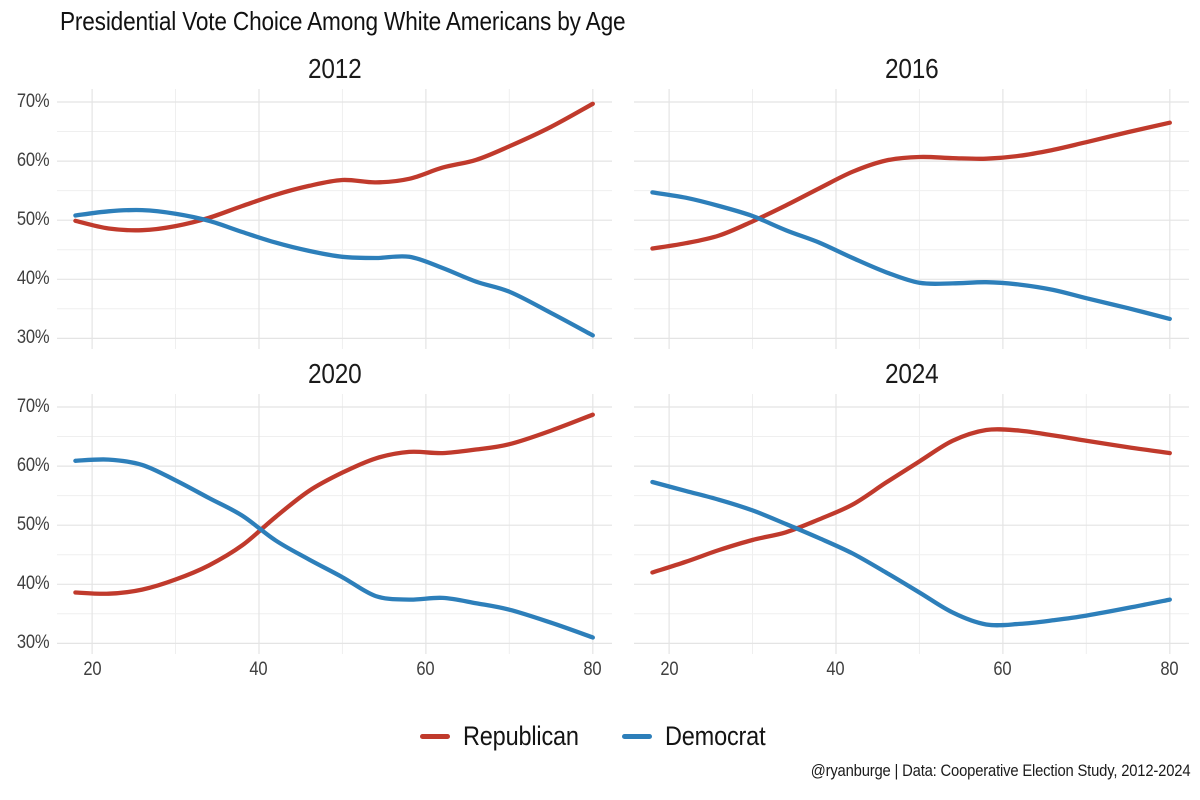  I want to click on legend-item-republican: Republican, so click(507, 736).